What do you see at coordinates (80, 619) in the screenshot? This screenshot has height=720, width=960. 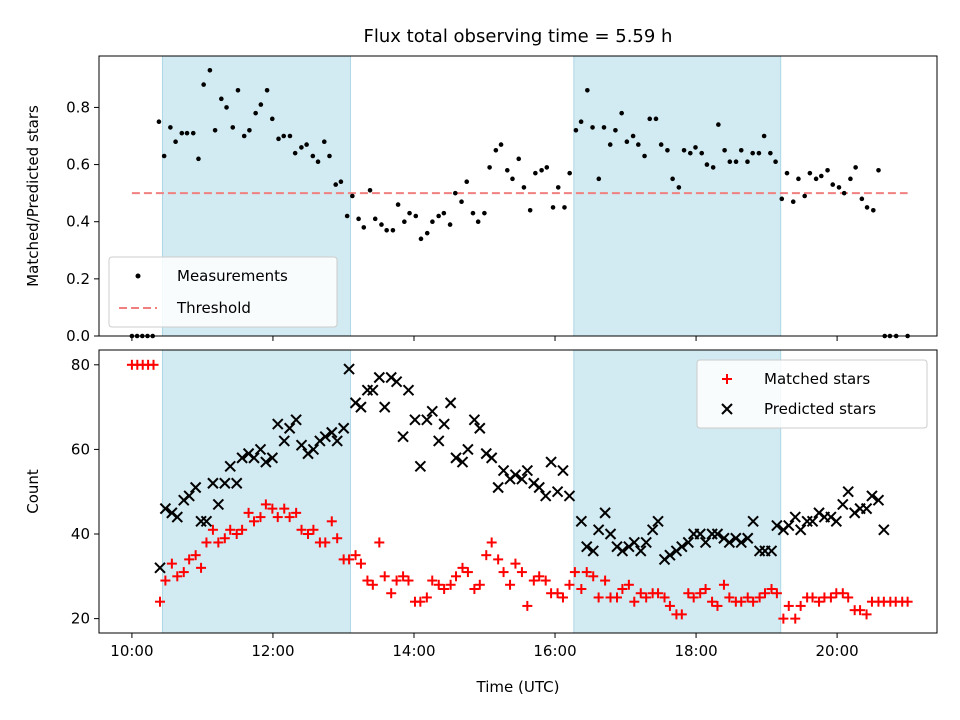 I see `y-tick-label: 20` at bounding box center [80, 619].